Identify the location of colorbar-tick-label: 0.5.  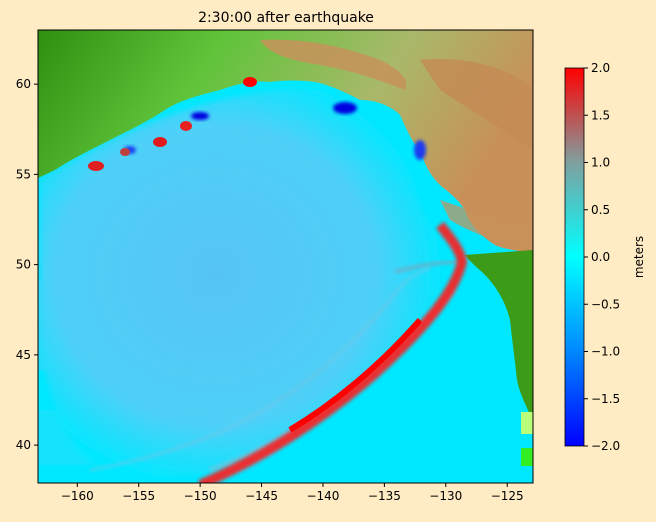
(600, 210).